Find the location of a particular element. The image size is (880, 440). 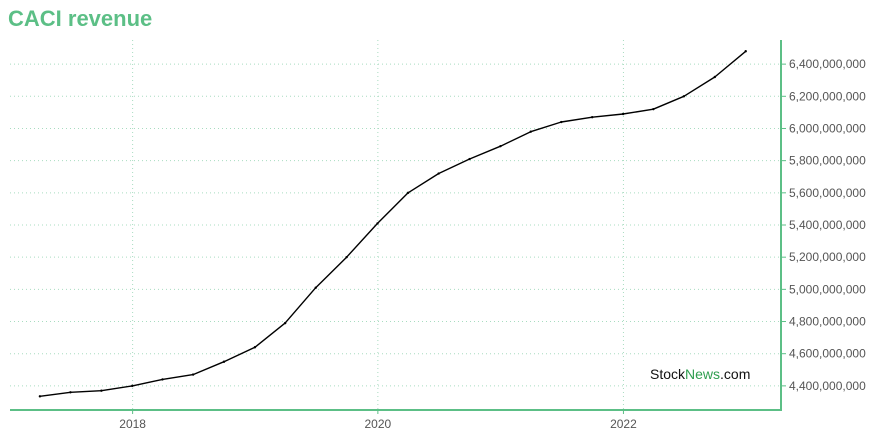

y-tick-label: 4,400,000,000 is located at coordinates (827, 386).